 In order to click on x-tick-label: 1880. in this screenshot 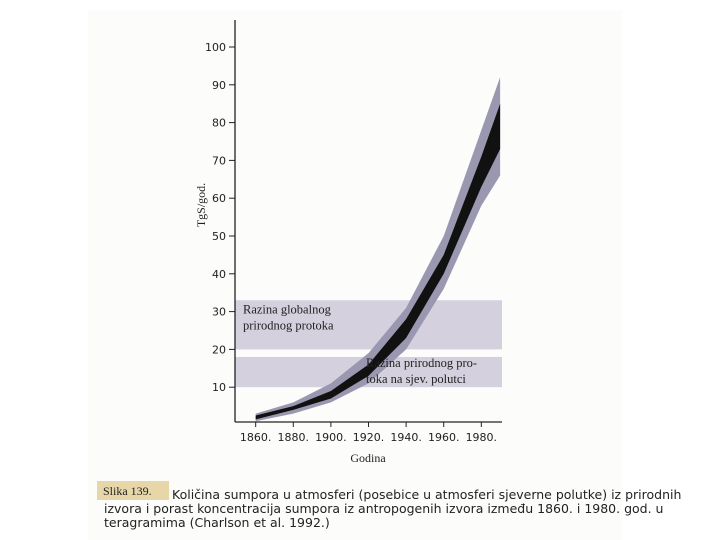, I will do `click(294, 437)`.